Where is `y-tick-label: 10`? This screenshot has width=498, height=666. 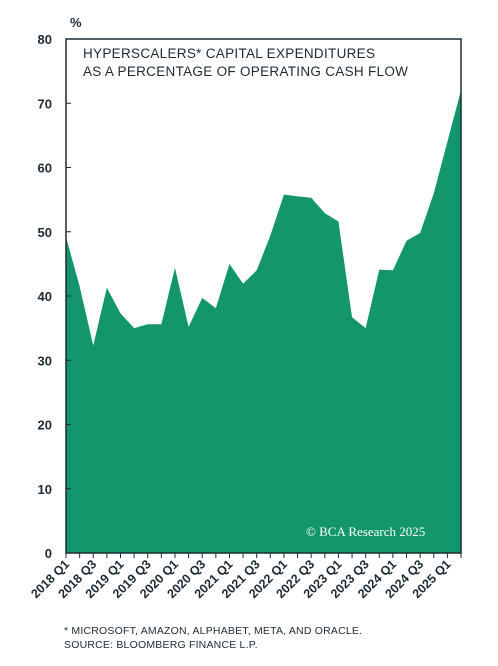 y-tick-label: 10 is located at coordinates (45, 489).